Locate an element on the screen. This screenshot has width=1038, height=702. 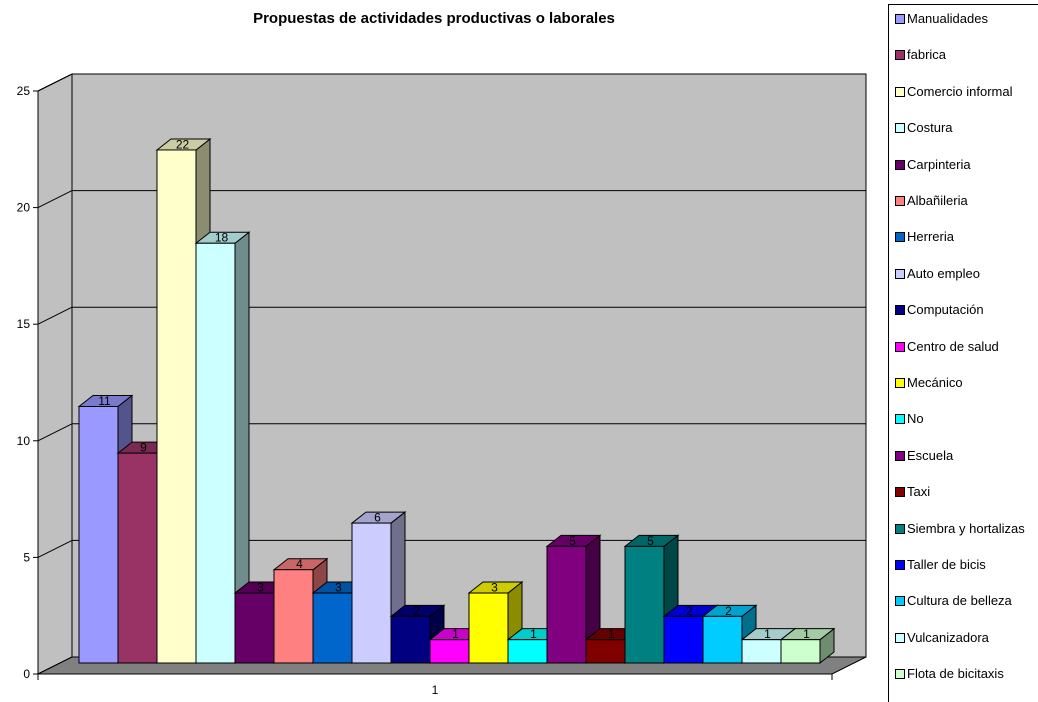
data-label: 18 is located at coordinates (222, 238).